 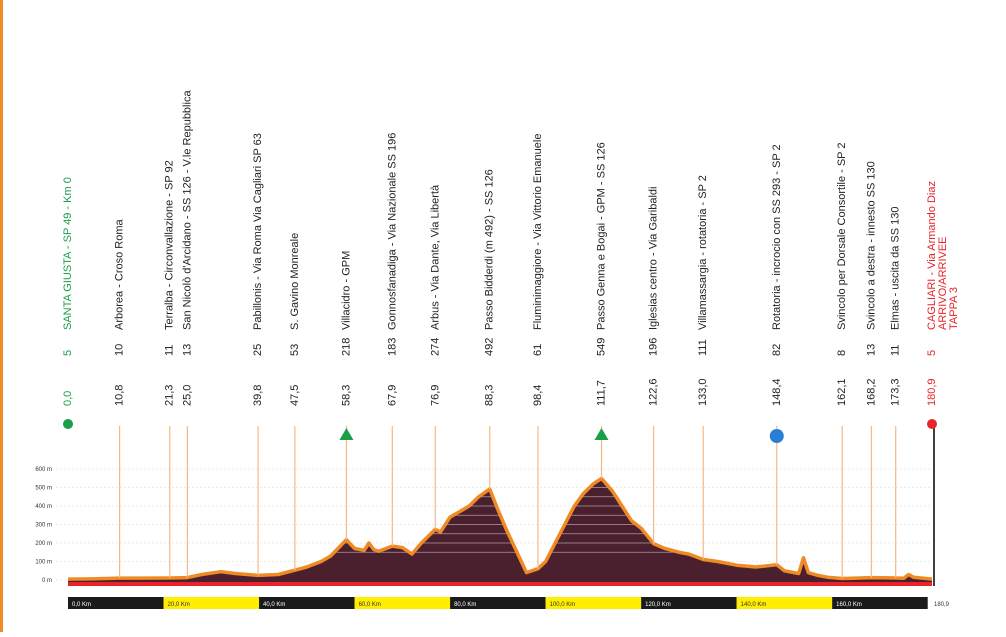 I want to click on y-tick-label: 100 m, so click(x=43, y=563).